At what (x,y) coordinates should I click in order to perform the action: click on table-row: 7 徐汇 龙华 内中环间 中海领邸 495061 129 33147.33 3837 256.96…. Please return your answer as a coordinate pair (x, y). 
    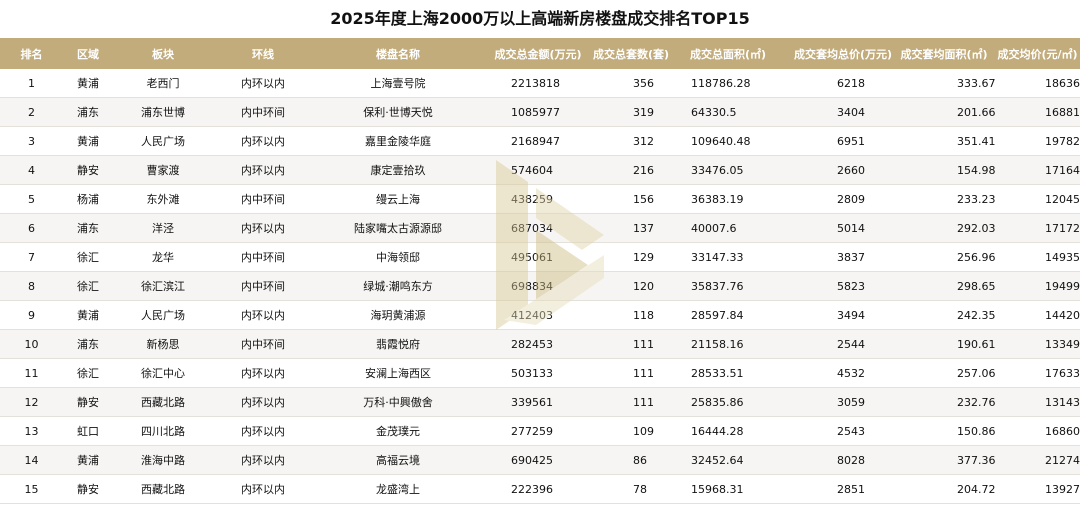
    Looking at the image, I should click on (540, 257).